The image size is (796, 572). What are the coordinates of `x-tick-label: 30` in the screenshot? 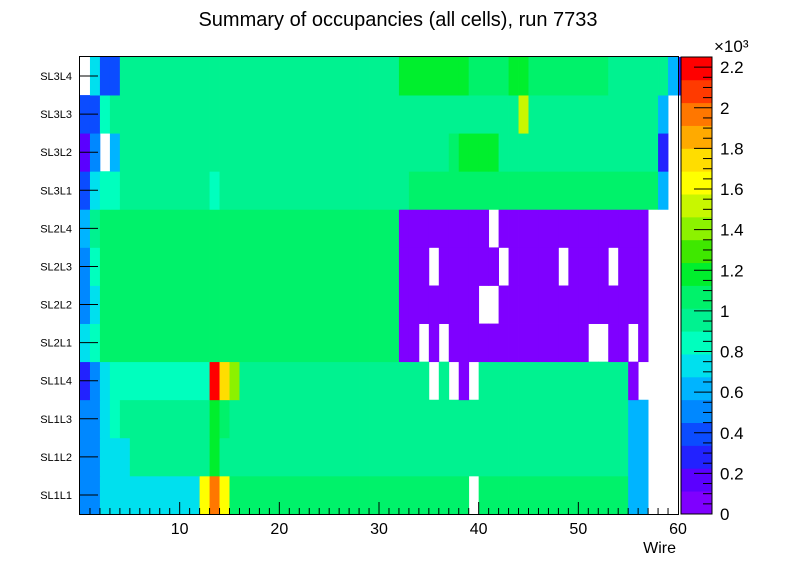 It's located at (379, 529).